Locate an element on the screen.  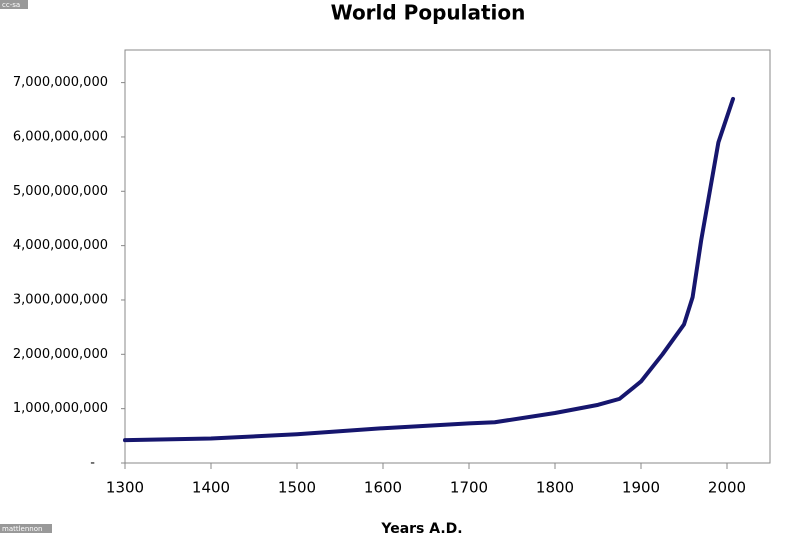
x-tick-label: 2000 is located at coordinates (727, 488).